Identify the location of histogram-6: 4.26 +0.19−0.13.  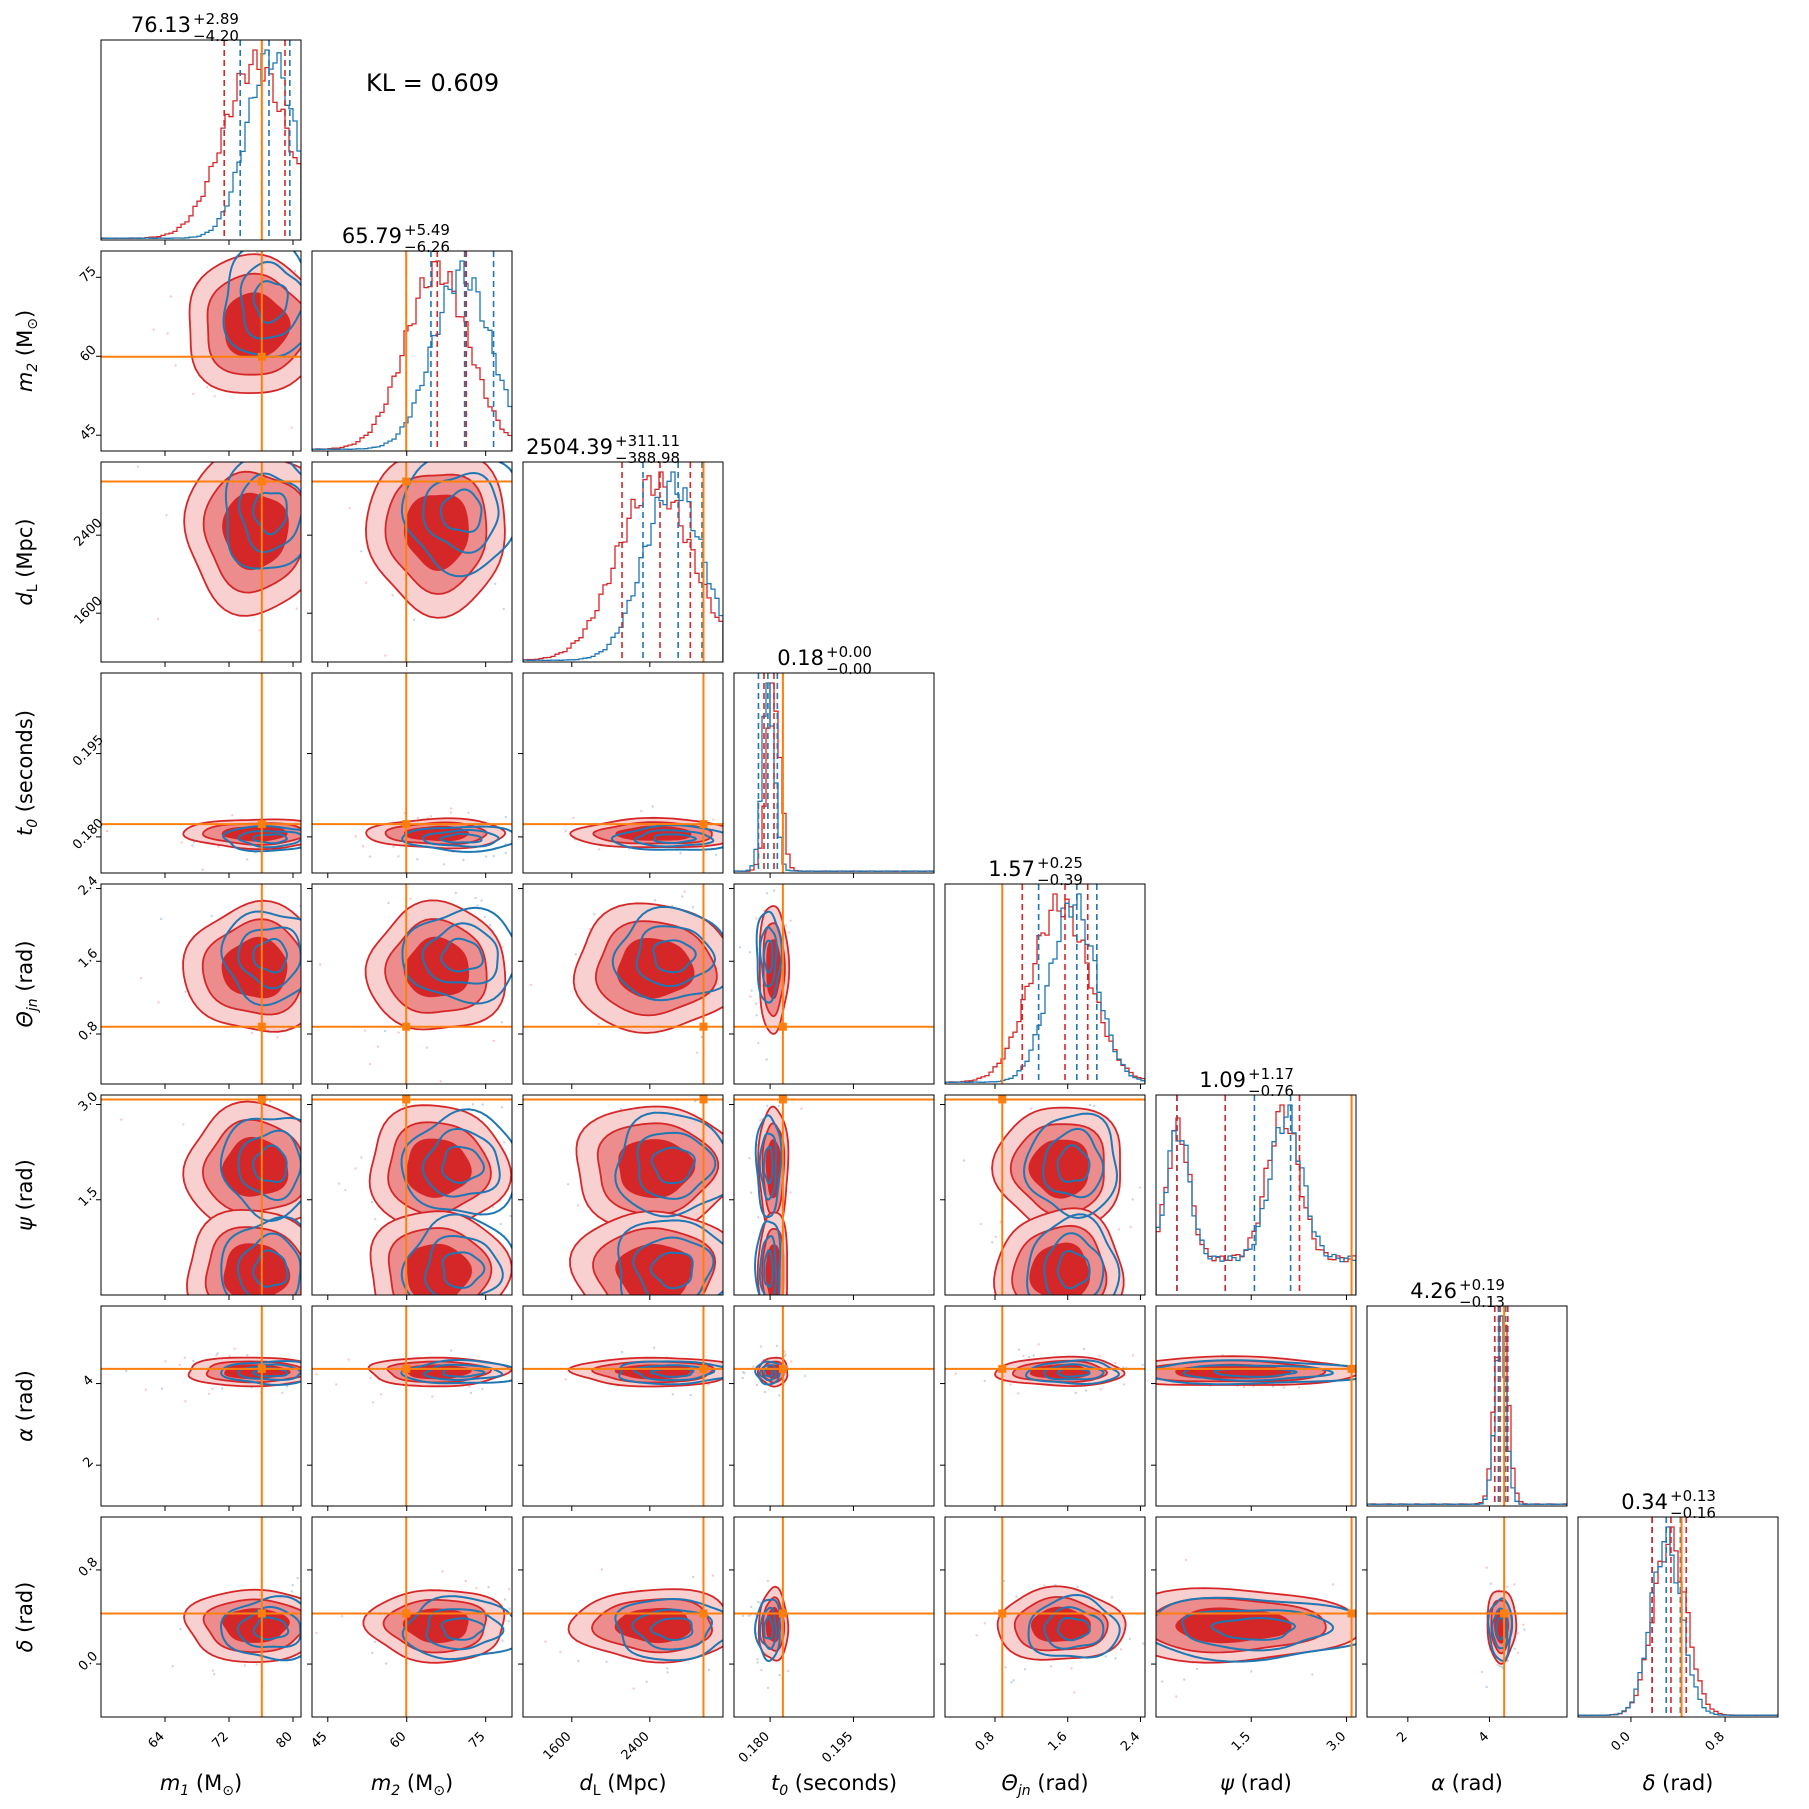
(1467, 1393).